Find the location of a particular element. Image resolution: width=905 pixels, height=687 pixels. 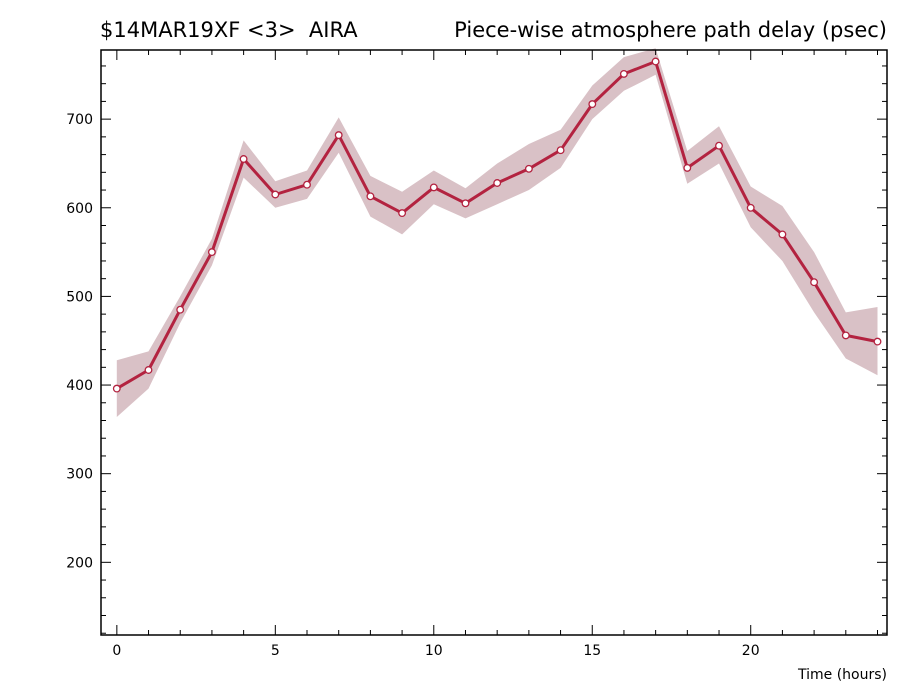

chart-subtitle-source: $14MAR19XF <3> AIRA is located at coordinates (229, 30).